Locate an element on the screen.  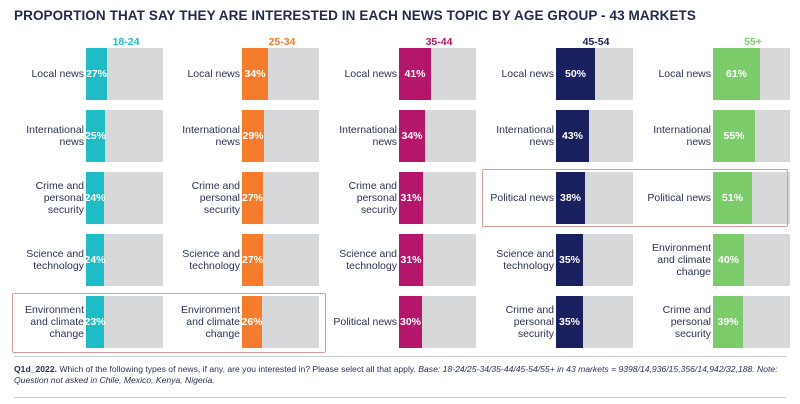
cell-1-0: Local news 34% is located at coordinates (245, 74).